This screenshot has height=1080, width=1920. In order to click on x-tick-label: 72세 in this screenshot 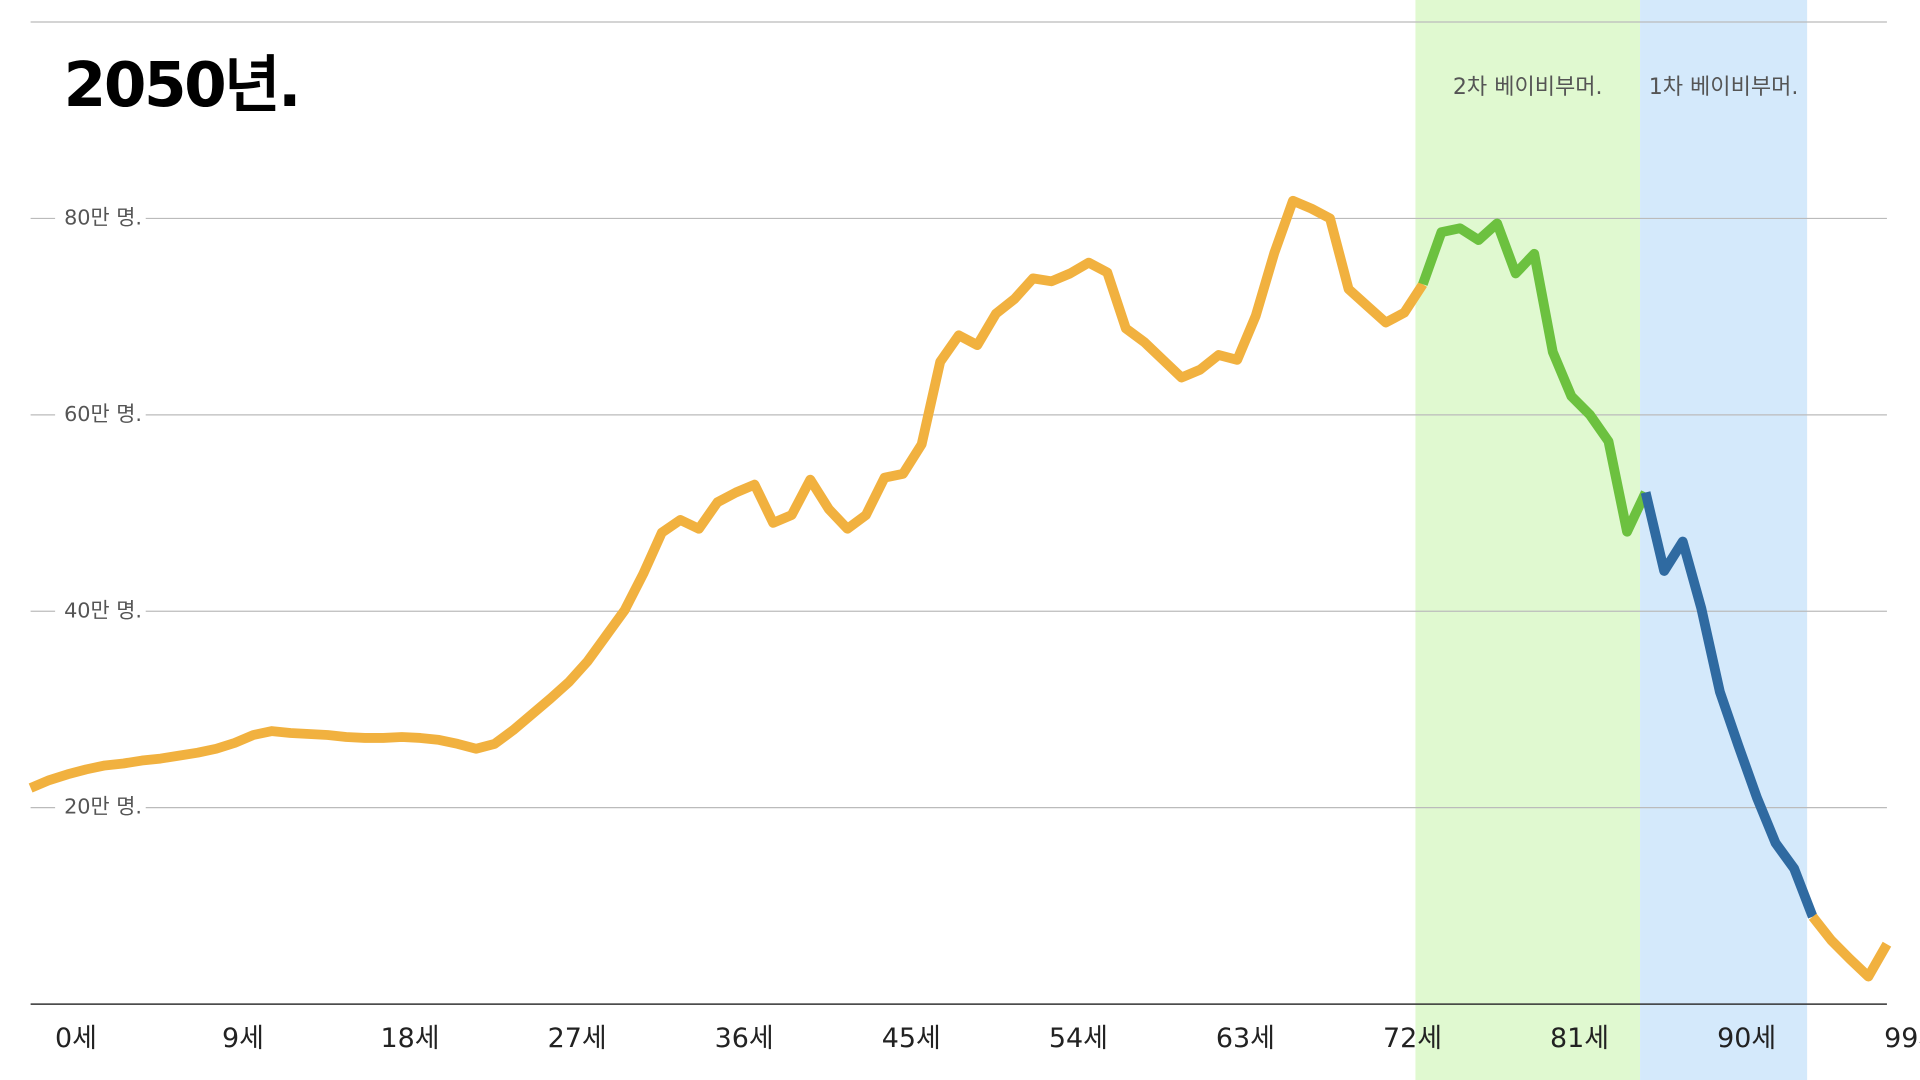, I will do `click(1412, 1038)`.